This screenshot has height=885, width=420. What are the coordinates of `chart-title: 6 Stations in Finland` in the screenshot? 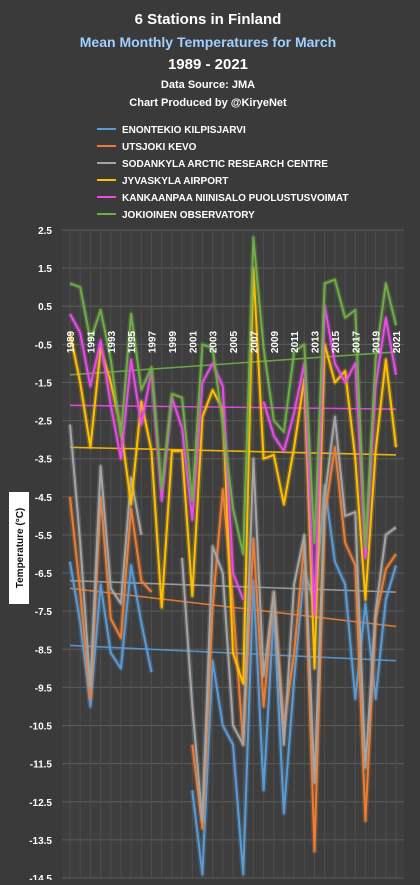 It's located at (208, 19).